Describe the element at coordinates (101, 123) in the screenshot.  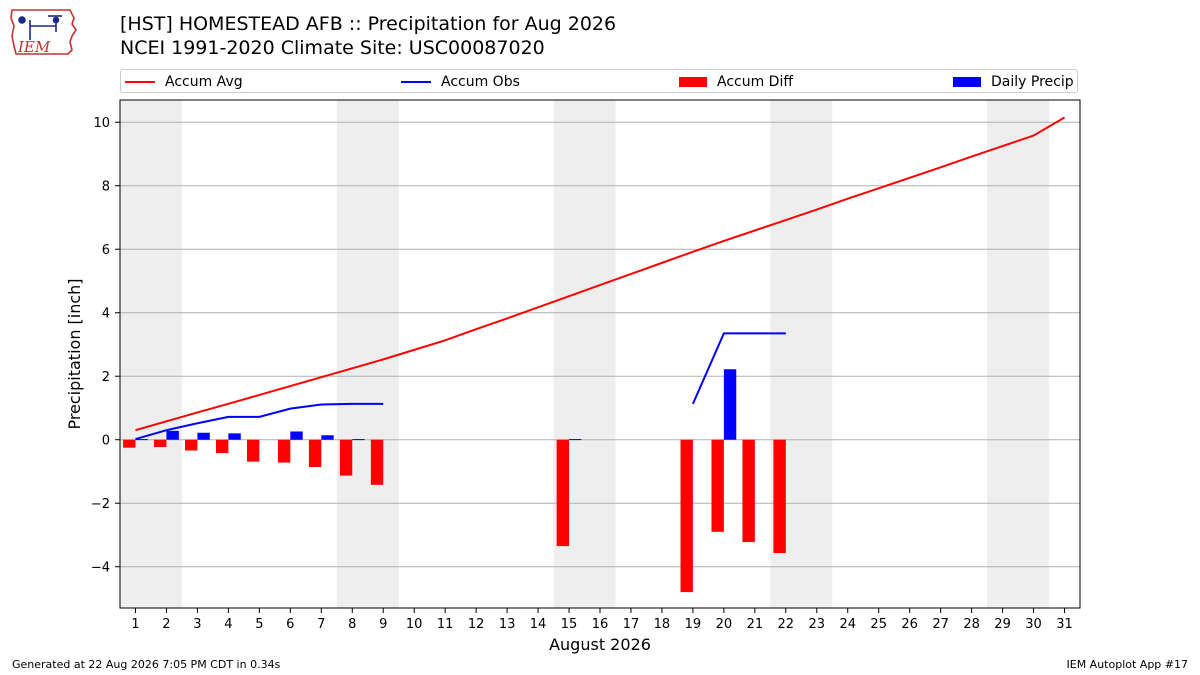
I see `y-tick-label-10: 10` at that location.